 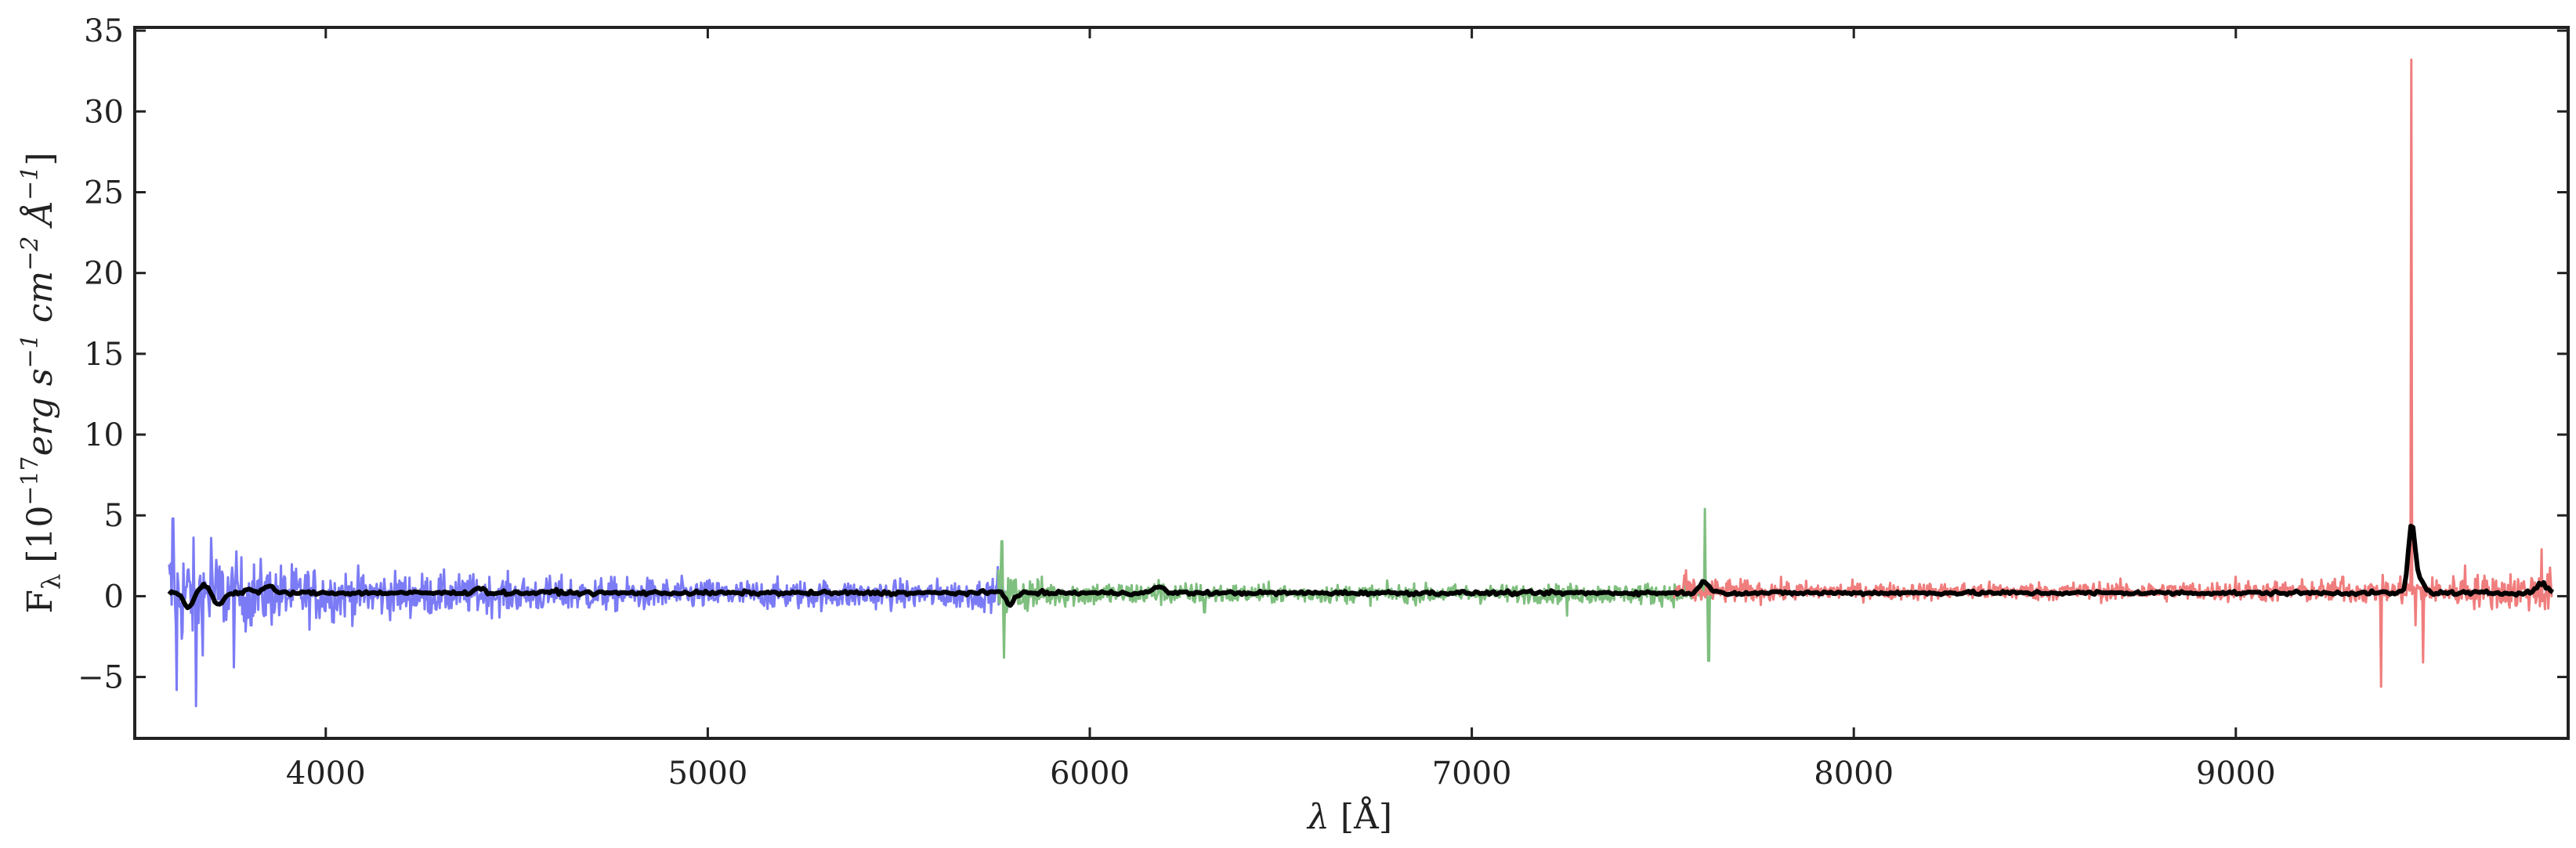 What do you see at coordinates (104, 193) in the screenshot?
I see `y-tick-label: 25` at bounding box center [104, 193].